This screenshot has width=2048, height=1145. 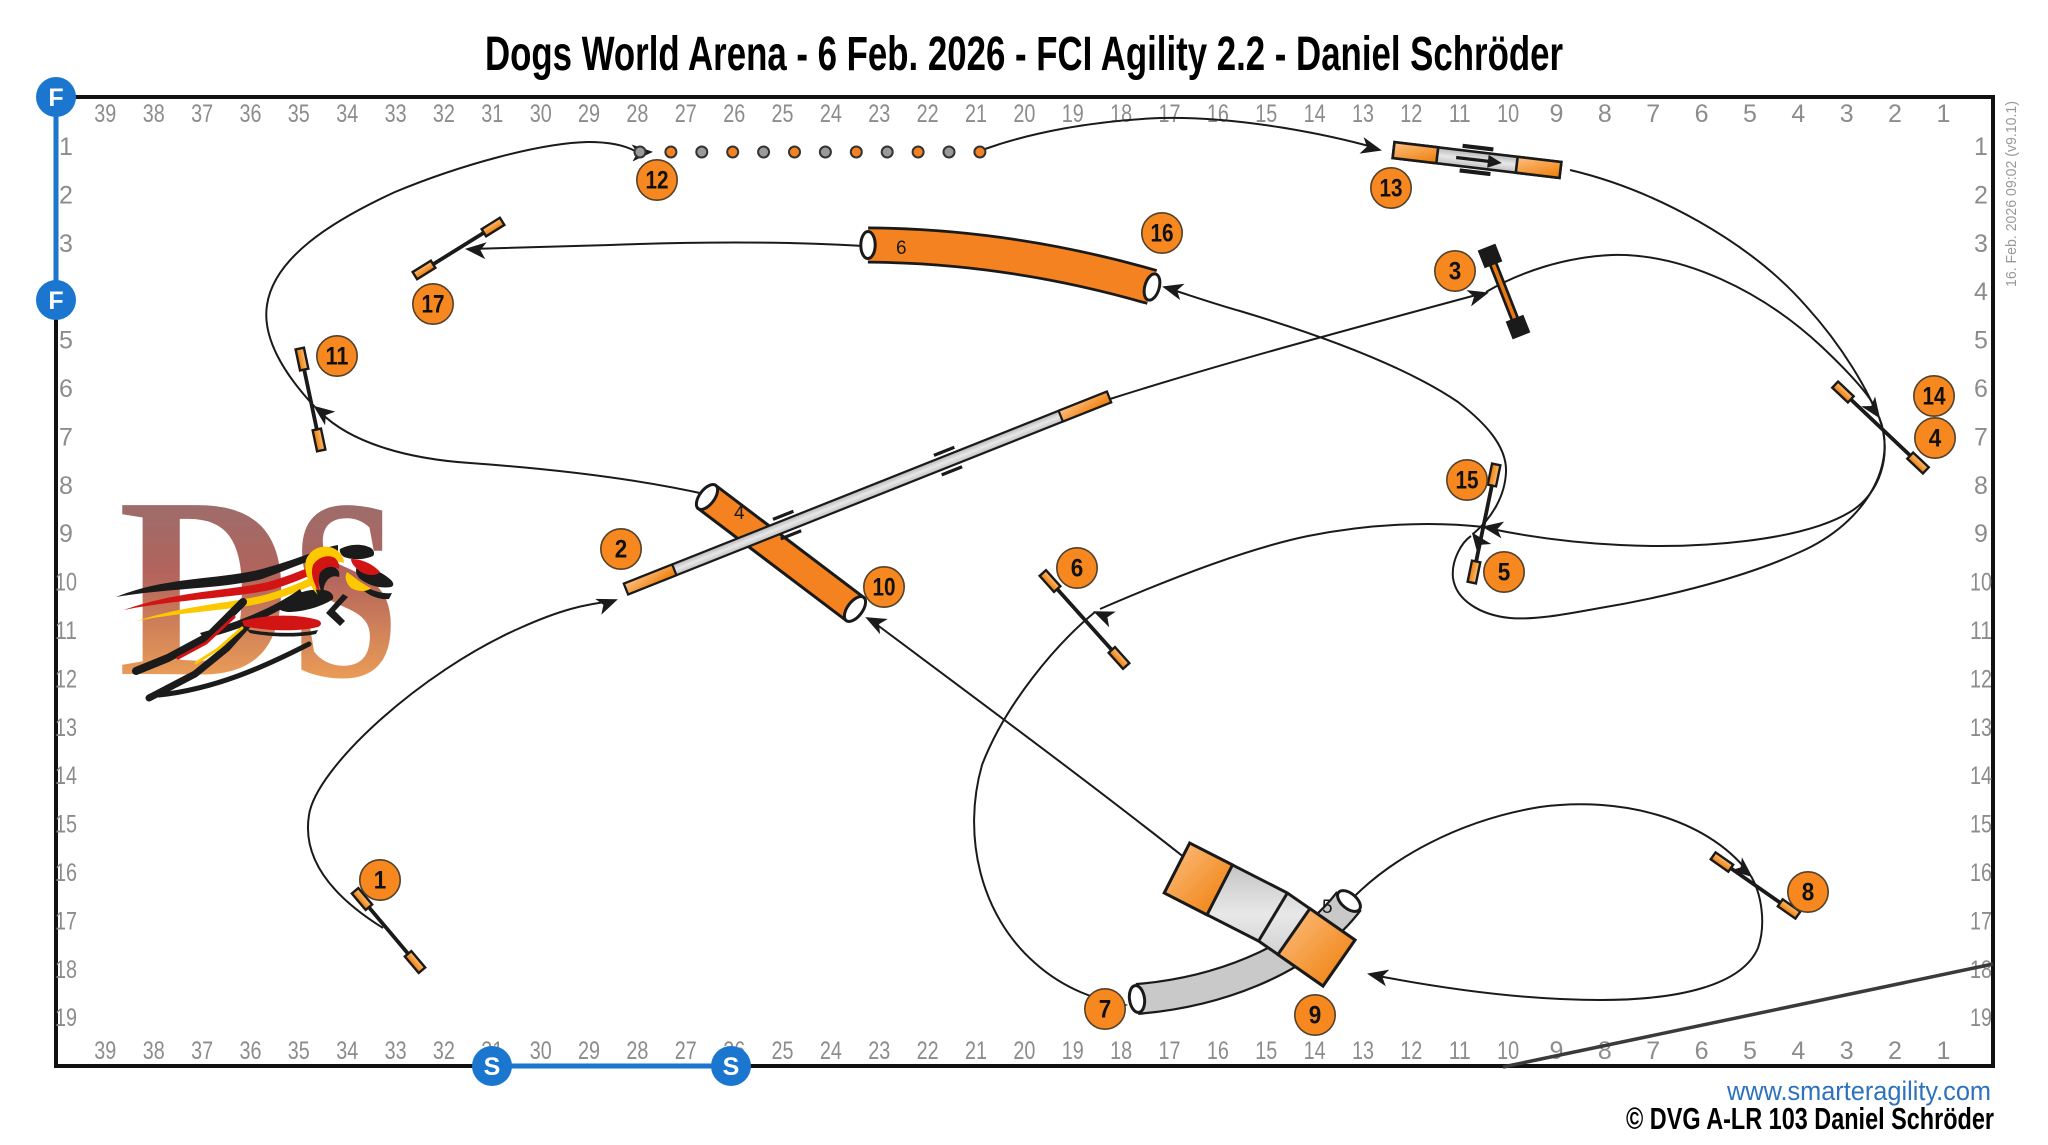 I want to click on svg-text: 22, so click(x=928, y=114).